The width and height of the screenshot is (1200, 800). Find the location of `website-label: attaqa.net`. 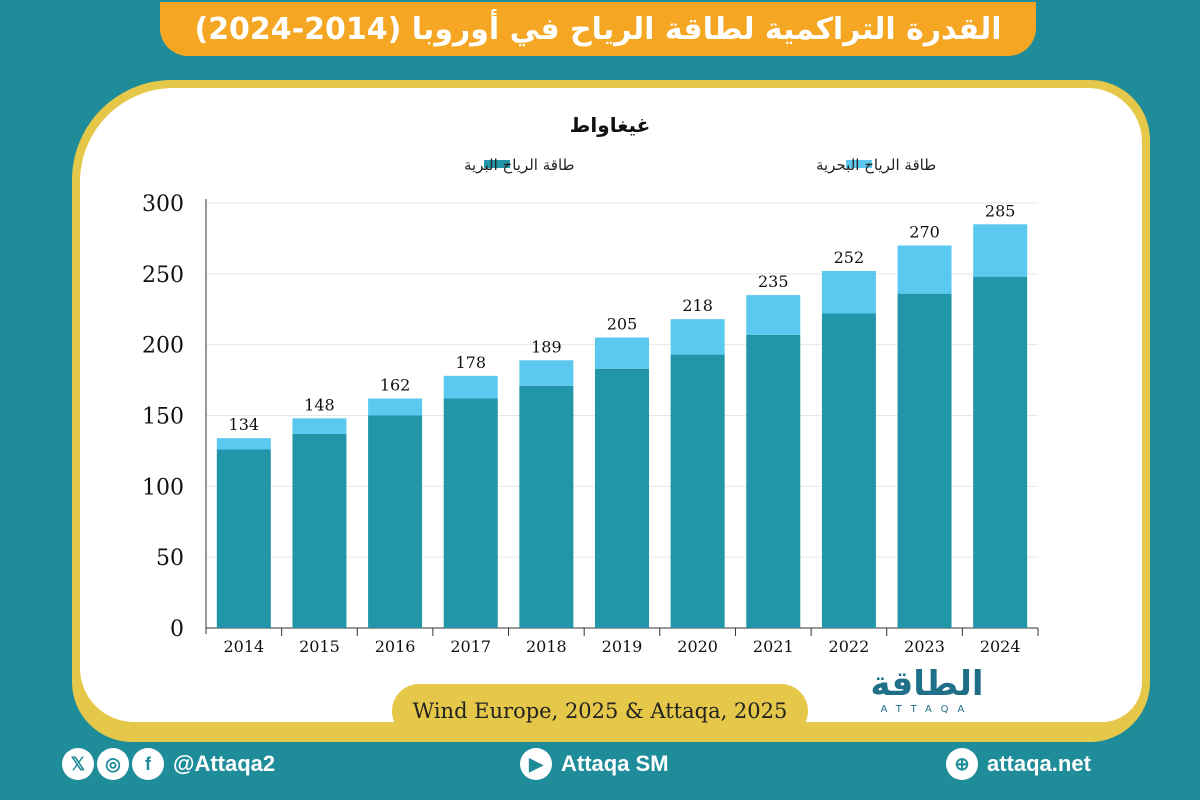

website-label: attaqa.net is located at coordinates (1039, 763).